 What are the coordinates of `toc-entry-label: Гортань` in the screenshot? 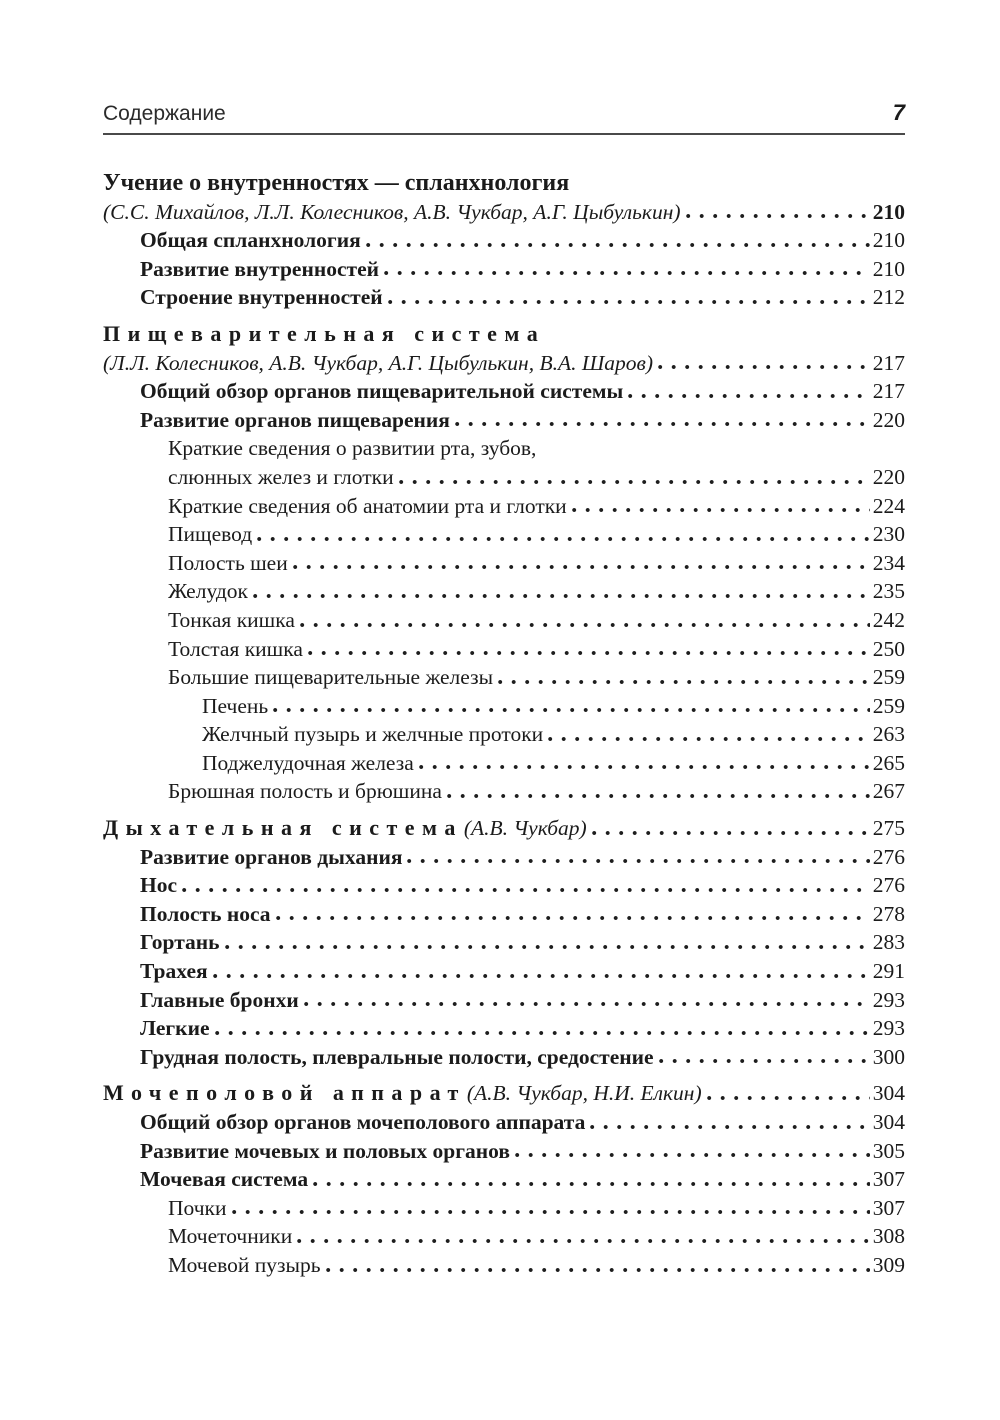 It's located at (180, 942).